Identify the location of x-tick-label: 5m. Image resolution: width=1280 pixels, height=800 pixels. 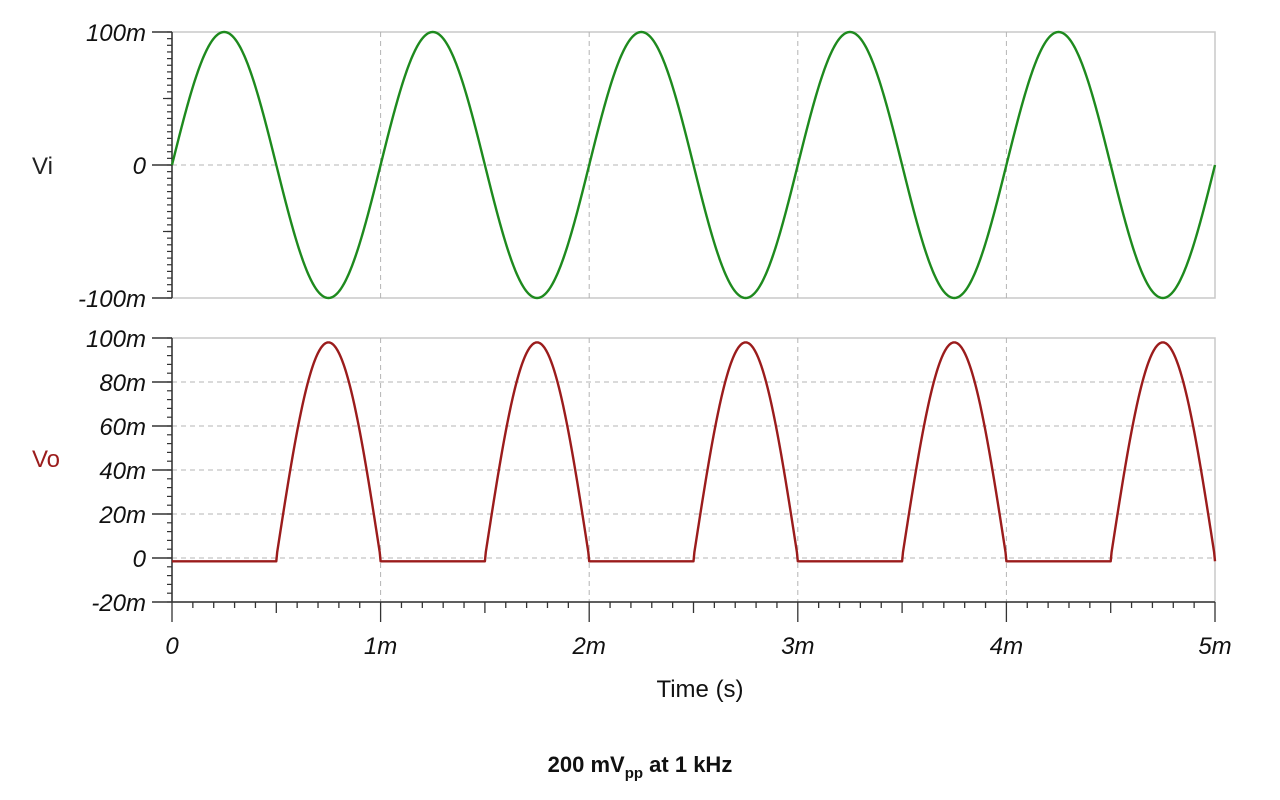
(1214, 646).